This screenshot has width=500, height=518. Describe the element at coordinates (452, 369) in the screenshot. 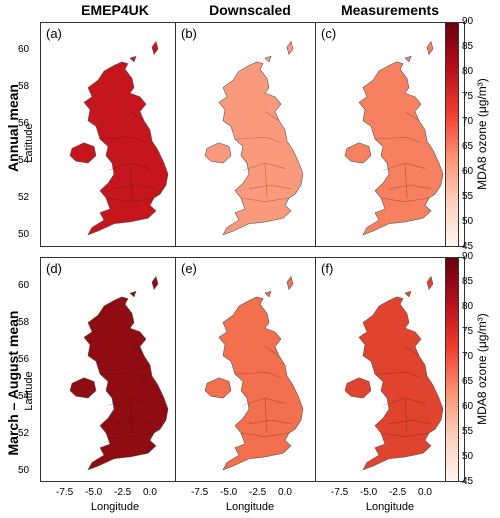

I see `colorbar-bottom` at that location.